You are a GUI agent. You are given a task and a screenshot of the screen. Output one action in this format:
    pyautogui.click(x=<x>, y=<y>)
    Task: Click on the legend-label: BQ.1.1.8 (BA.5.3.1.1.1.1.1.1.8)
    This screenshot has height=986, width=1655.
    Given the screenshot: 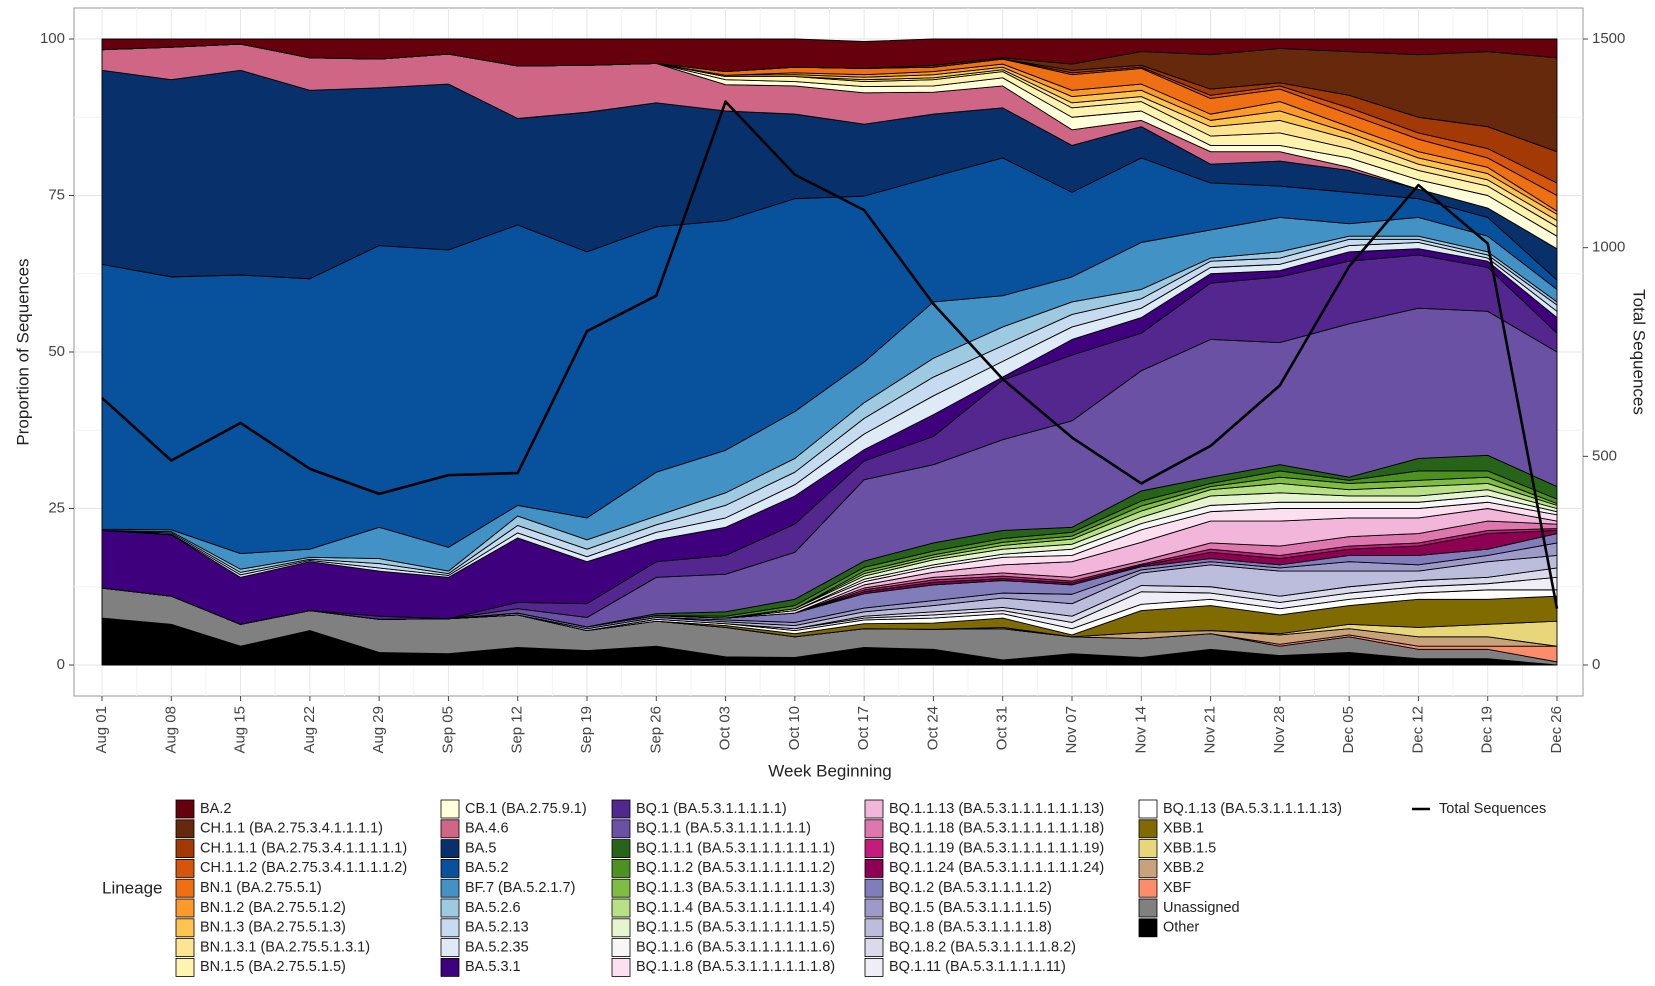 What is the action you would take?
    pyautogui.click(x=735, y=967)
    